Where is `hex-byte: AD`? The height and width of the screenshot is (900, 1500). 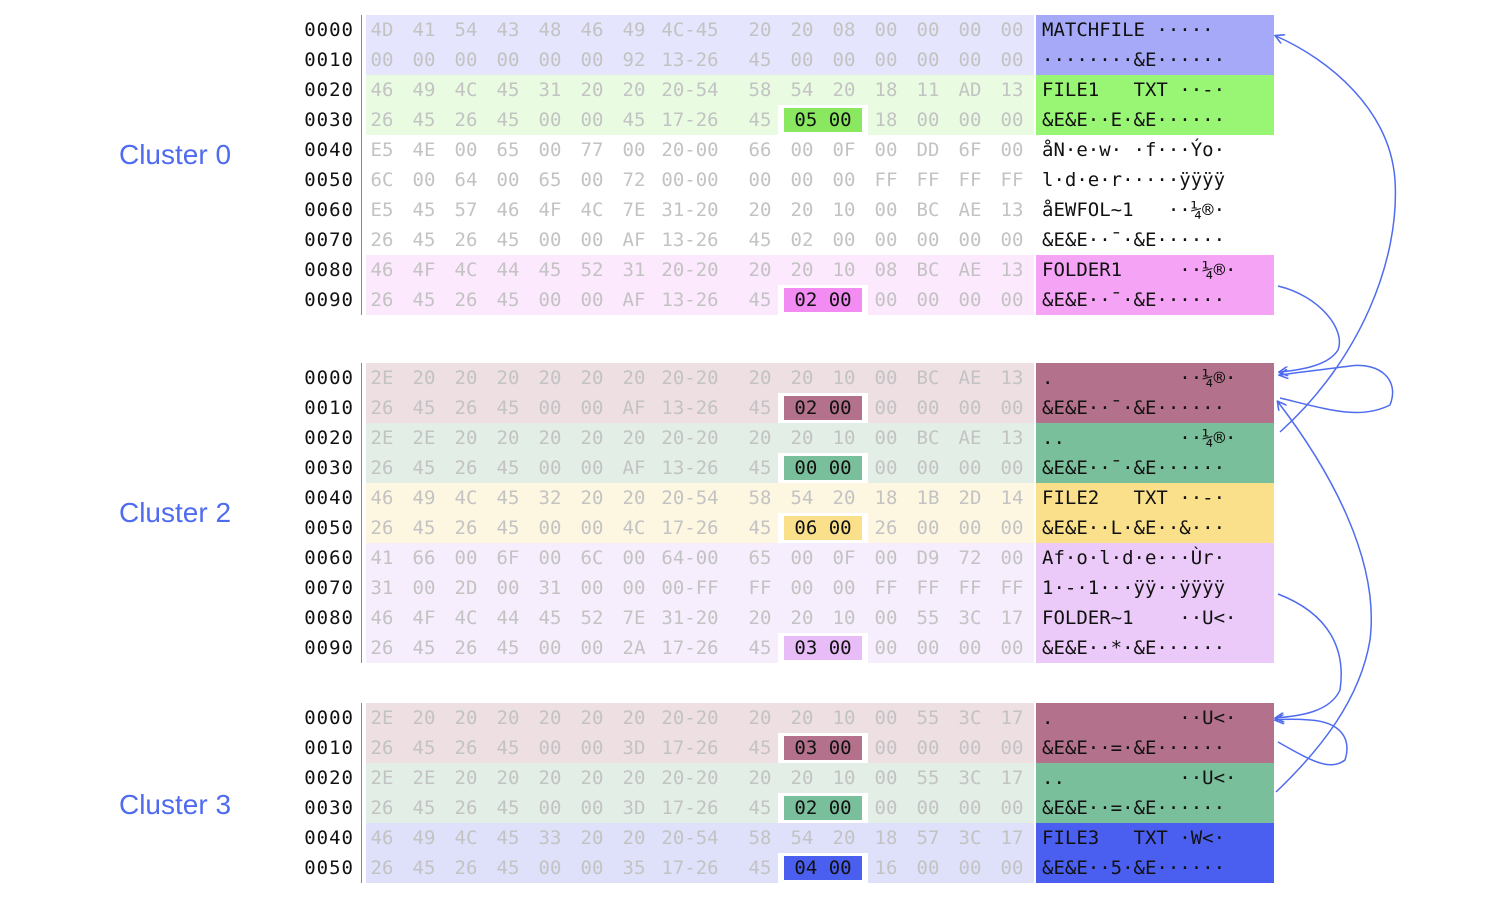
hex-byte: AD is located at coordinates (970, 90).